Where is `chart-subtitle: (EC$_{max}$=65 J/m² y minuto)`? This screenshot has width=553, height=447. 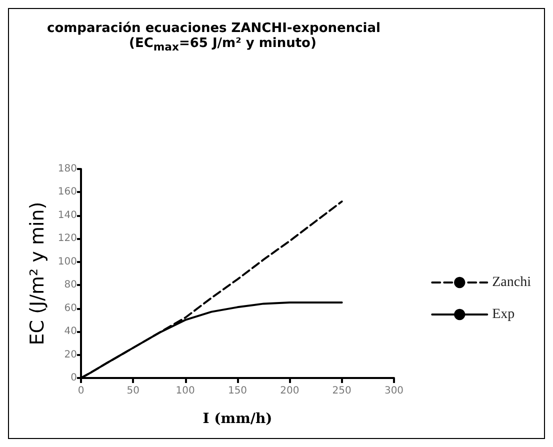 chart-subtitle: (EC$_{max}$=65 J/m² y minuto) is located at coordinates (223, 45).